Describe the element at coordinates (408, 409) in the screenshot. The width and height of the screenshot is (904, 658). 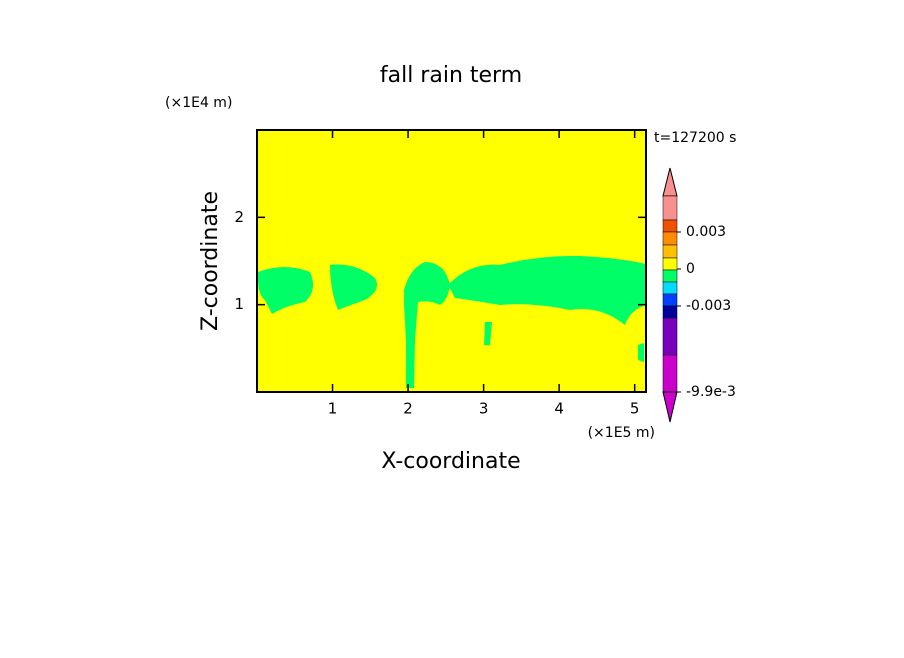
I see `x-tick-label: 2` at that location.